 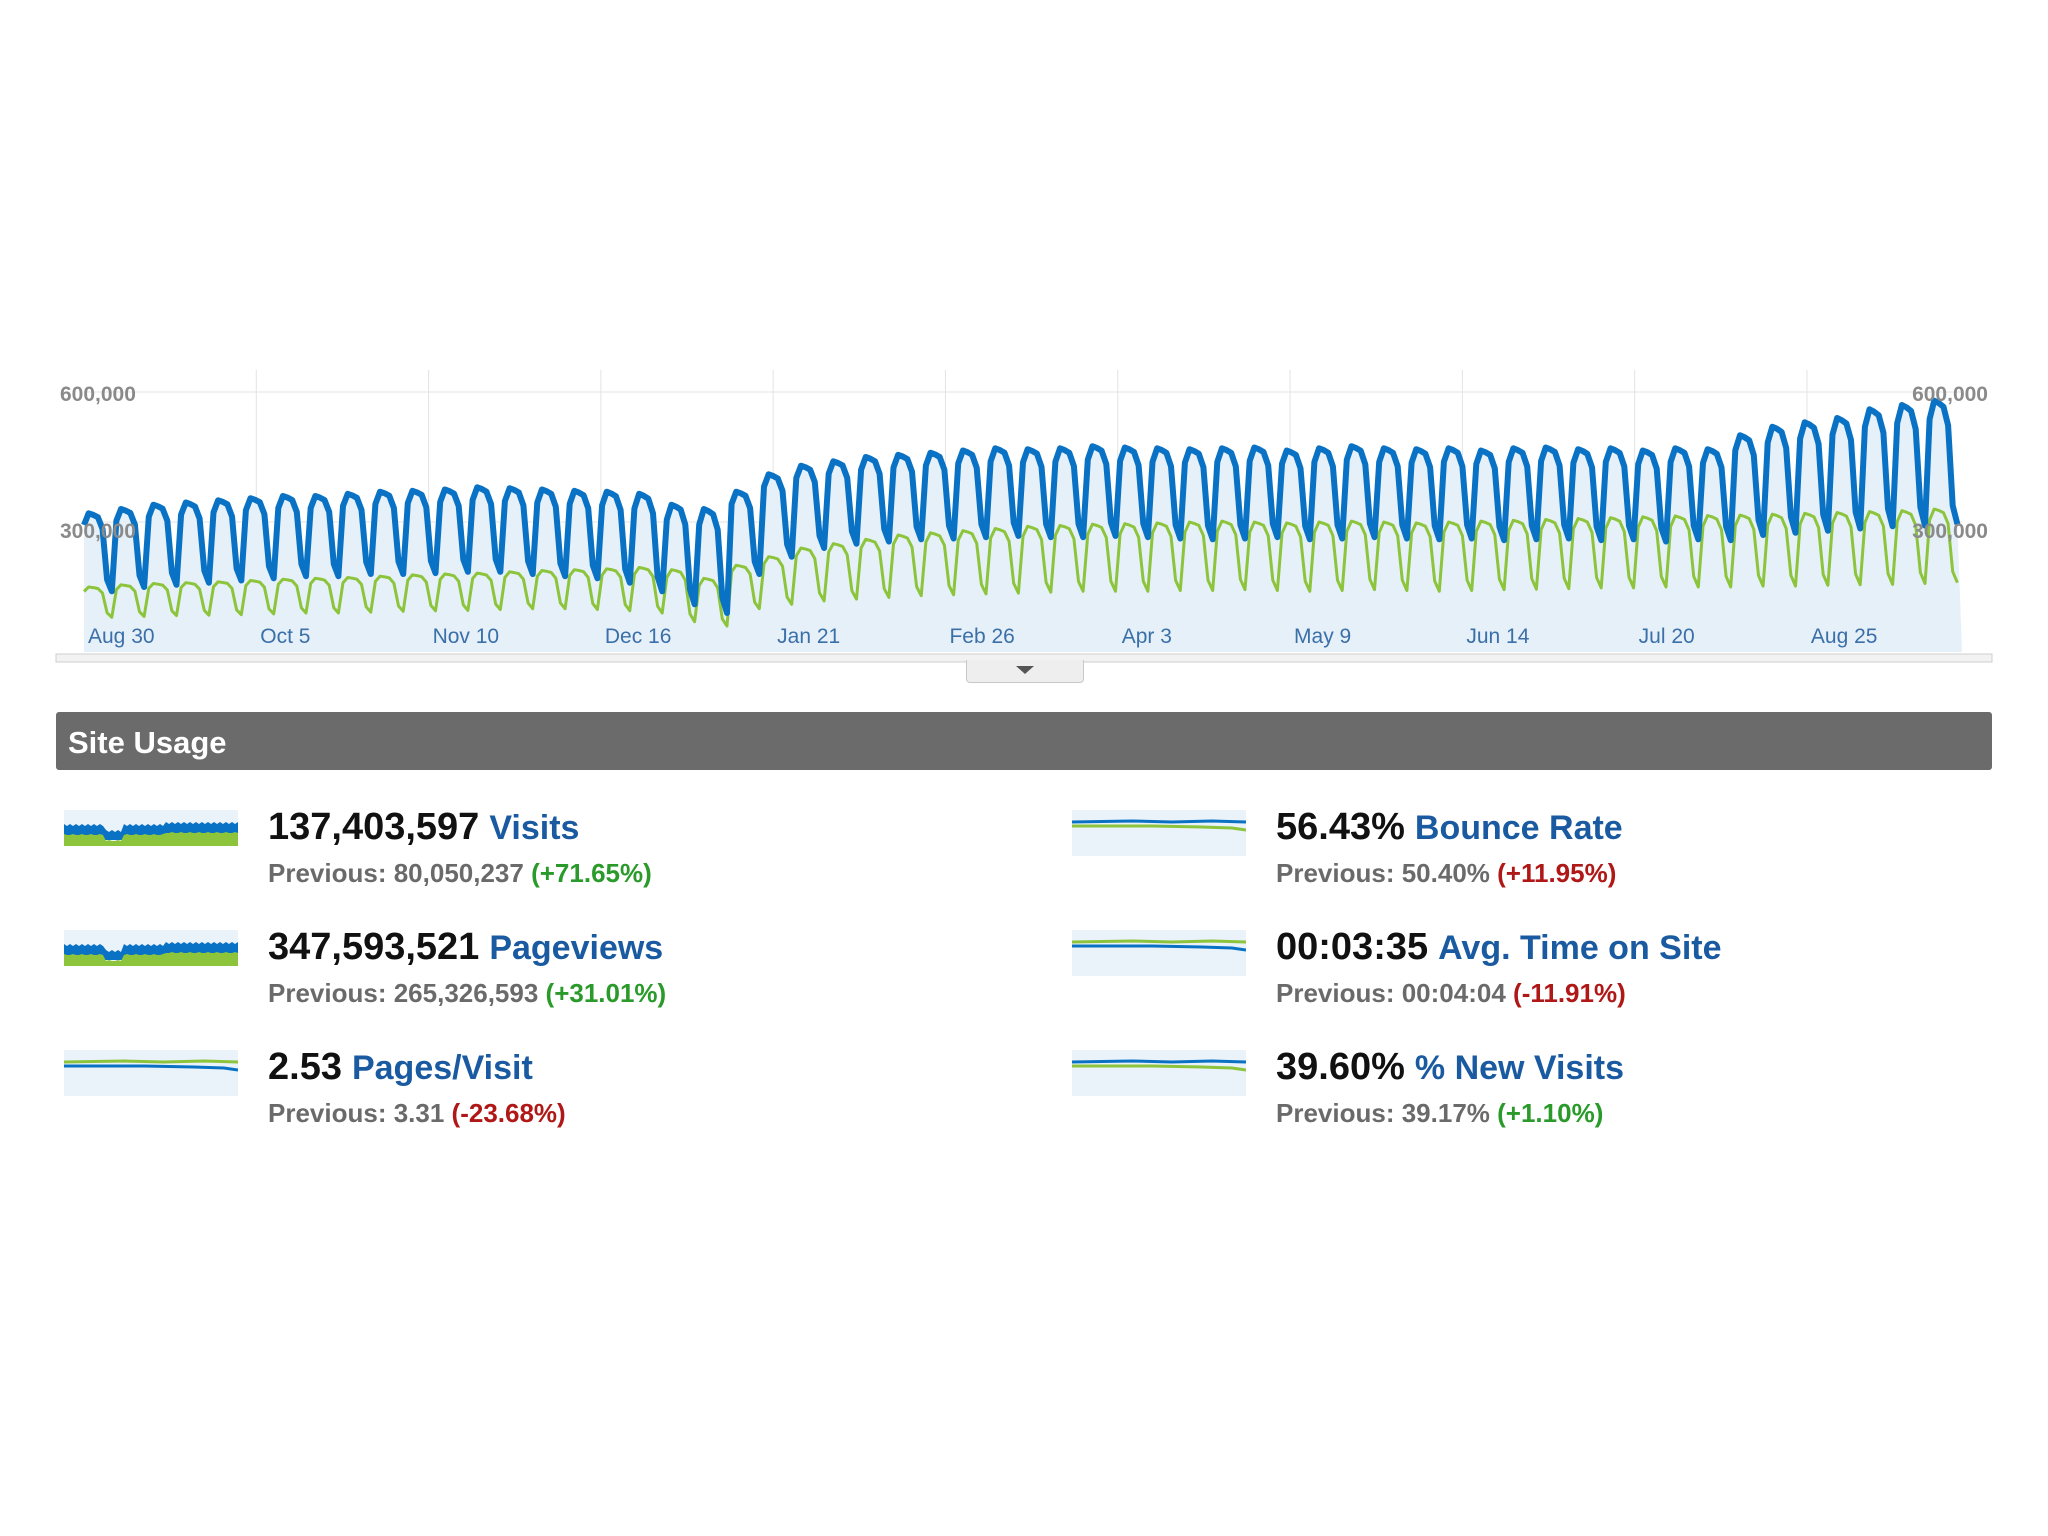 I want to click on pageviews-sparkline, so click(x=151, y=953).